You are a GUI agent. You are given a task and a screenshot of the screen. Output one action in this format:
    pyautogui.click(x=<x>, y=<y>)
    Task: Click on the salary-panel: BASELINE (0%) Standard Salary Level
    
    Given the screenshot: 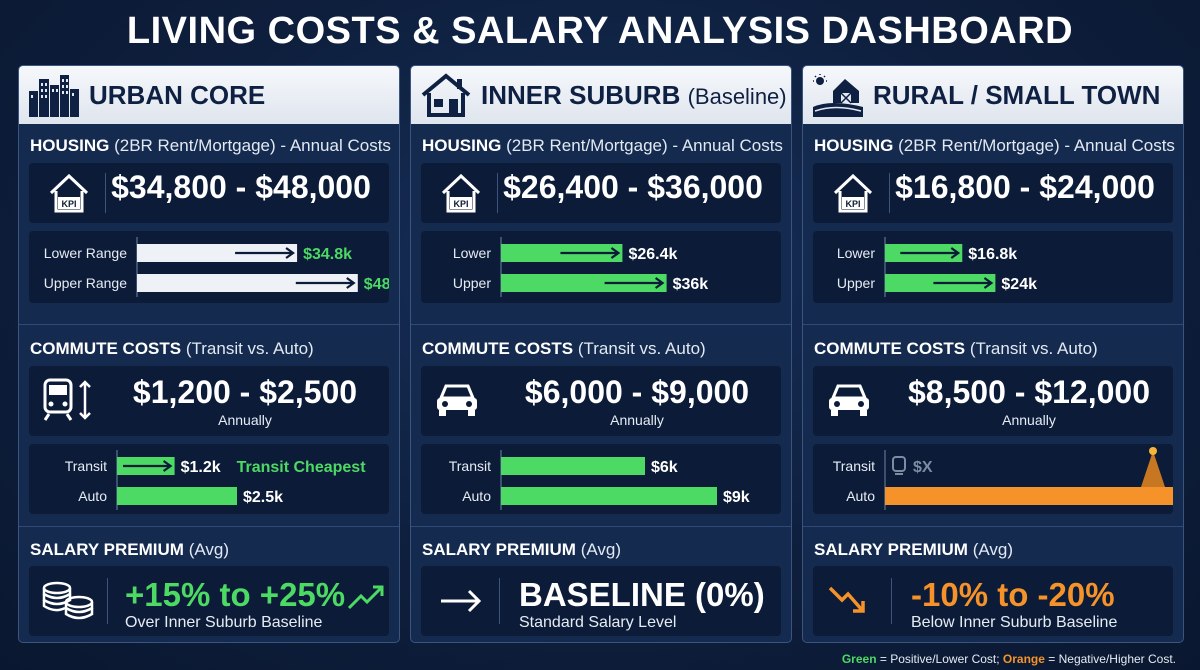 What is the action you would take?
    pyautogui.click(x=601, y=601)
    